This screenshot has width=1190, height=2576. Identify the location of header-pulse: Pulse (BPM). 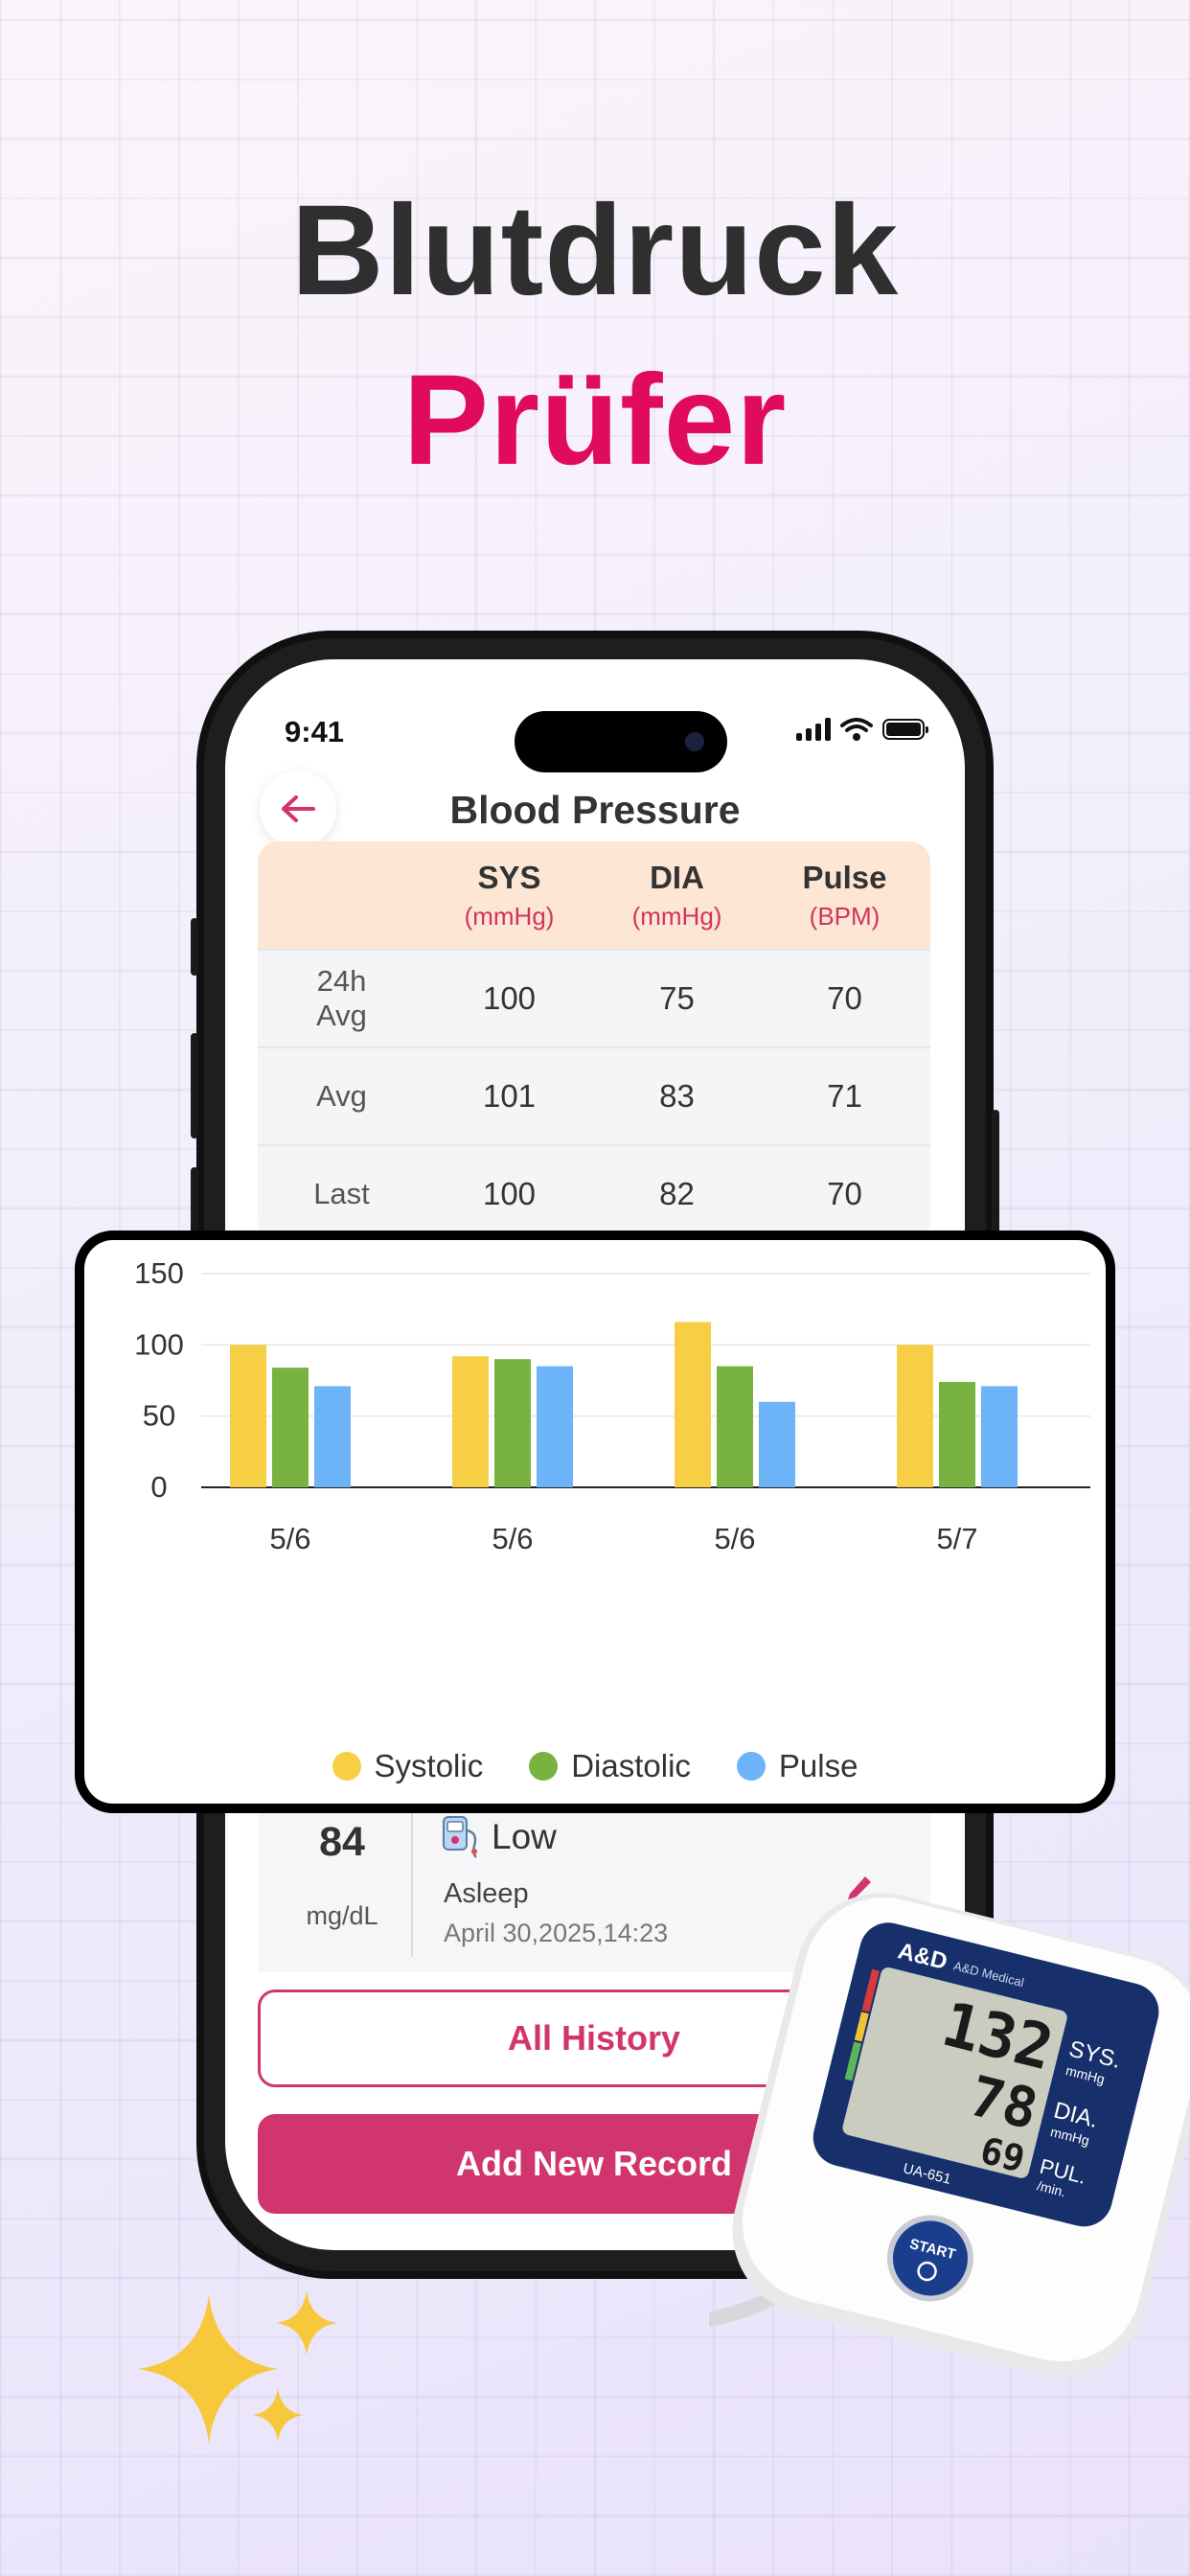
(844, 895).